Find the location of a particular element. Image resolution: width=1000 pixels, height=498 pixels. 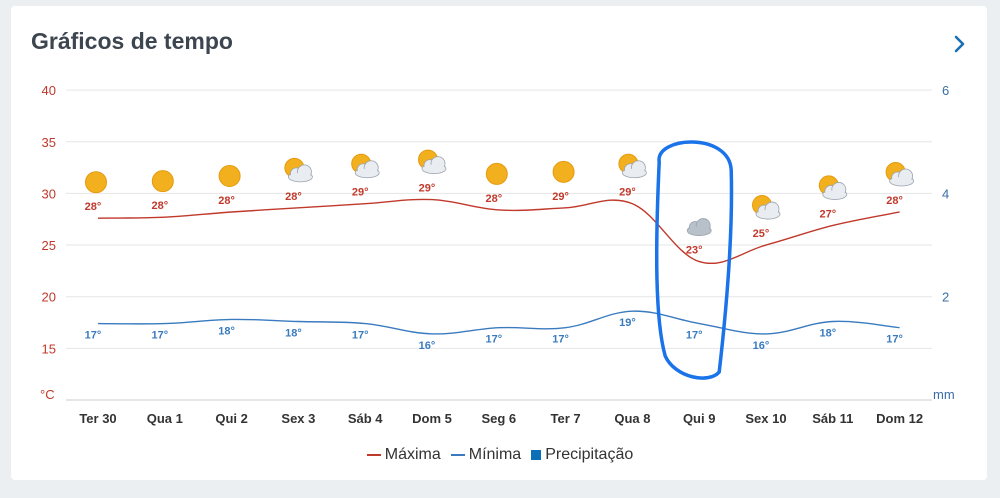

y-right-tick-label: 4 is located at coordinates (945, 193).